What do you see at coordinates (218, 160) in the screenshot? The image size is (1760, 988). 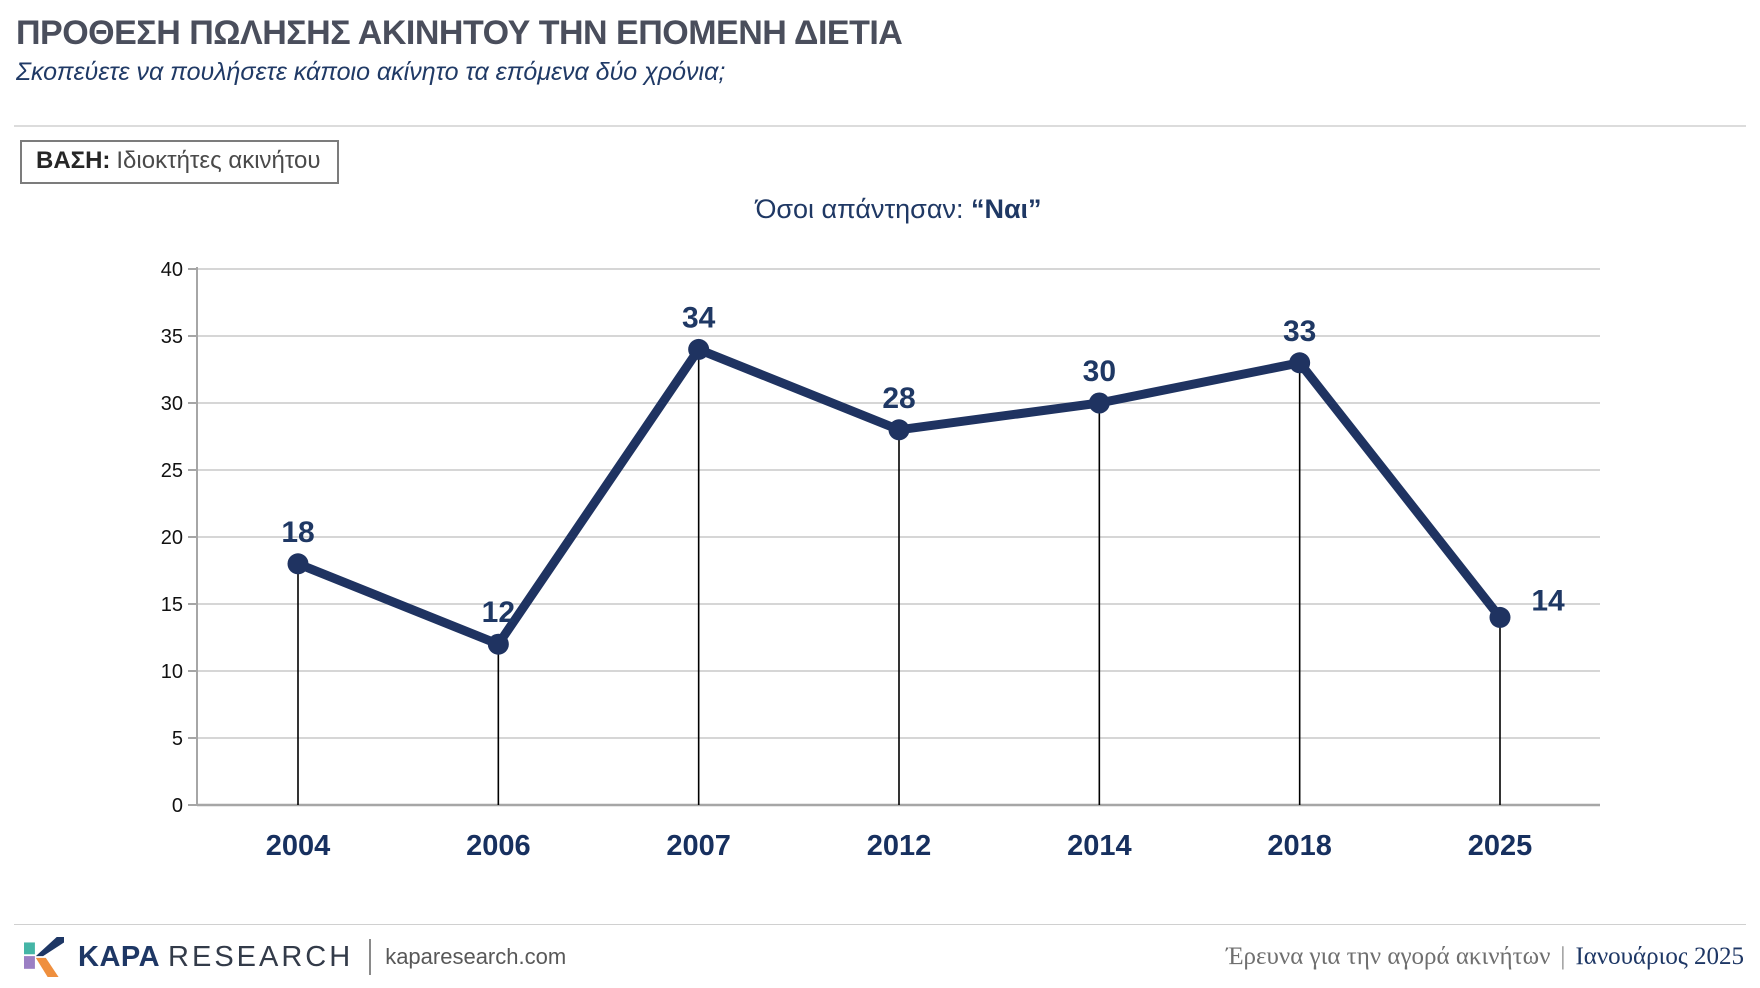 I see `base-value: Ιδιοκτήτες ακινήτου` at bounding box center [218, 160].